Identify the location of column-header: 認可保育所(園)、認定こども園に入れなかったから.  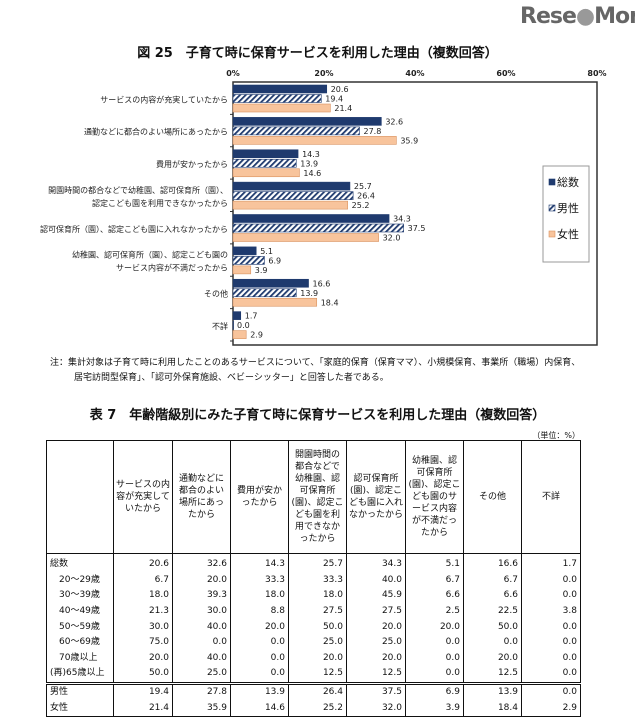
(376, 497).